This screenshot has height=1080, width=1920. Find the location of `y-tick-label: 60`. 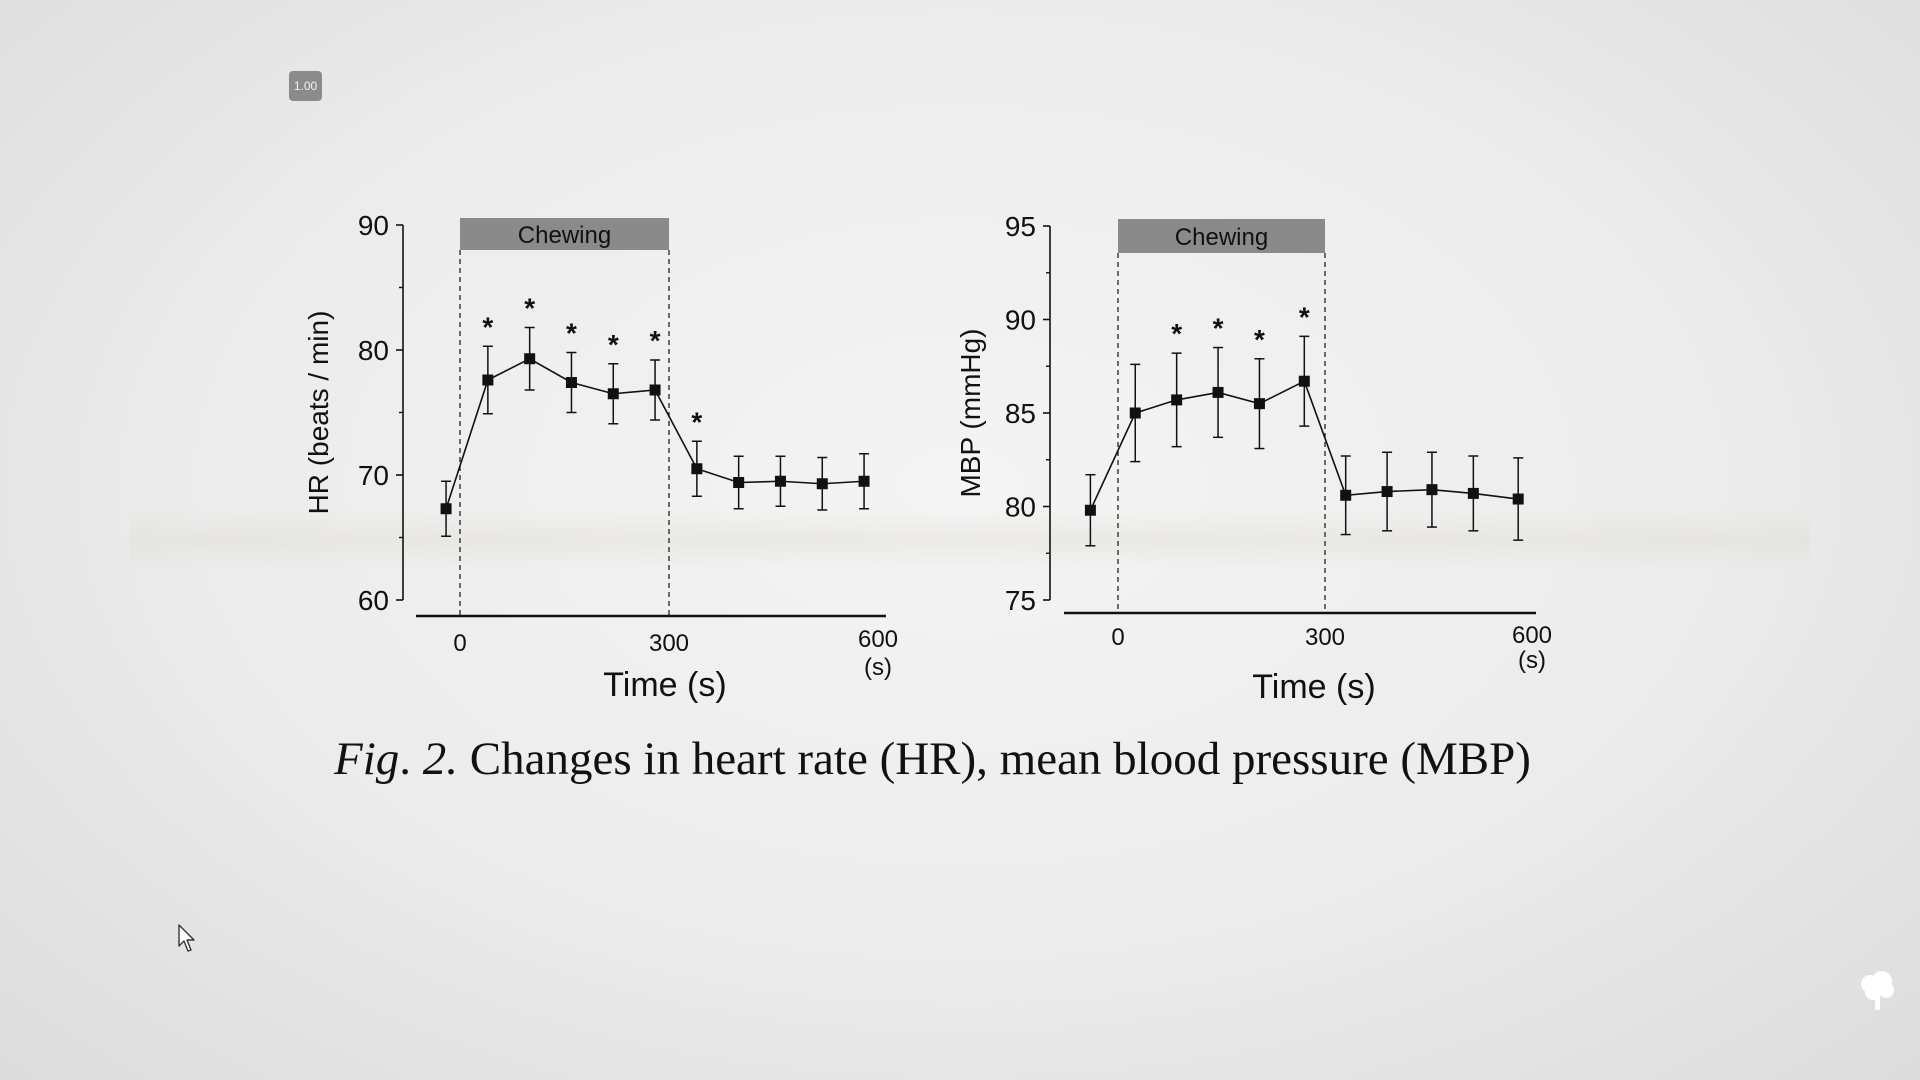

y-tick-label: 60 is located at coordinates (373, 600).